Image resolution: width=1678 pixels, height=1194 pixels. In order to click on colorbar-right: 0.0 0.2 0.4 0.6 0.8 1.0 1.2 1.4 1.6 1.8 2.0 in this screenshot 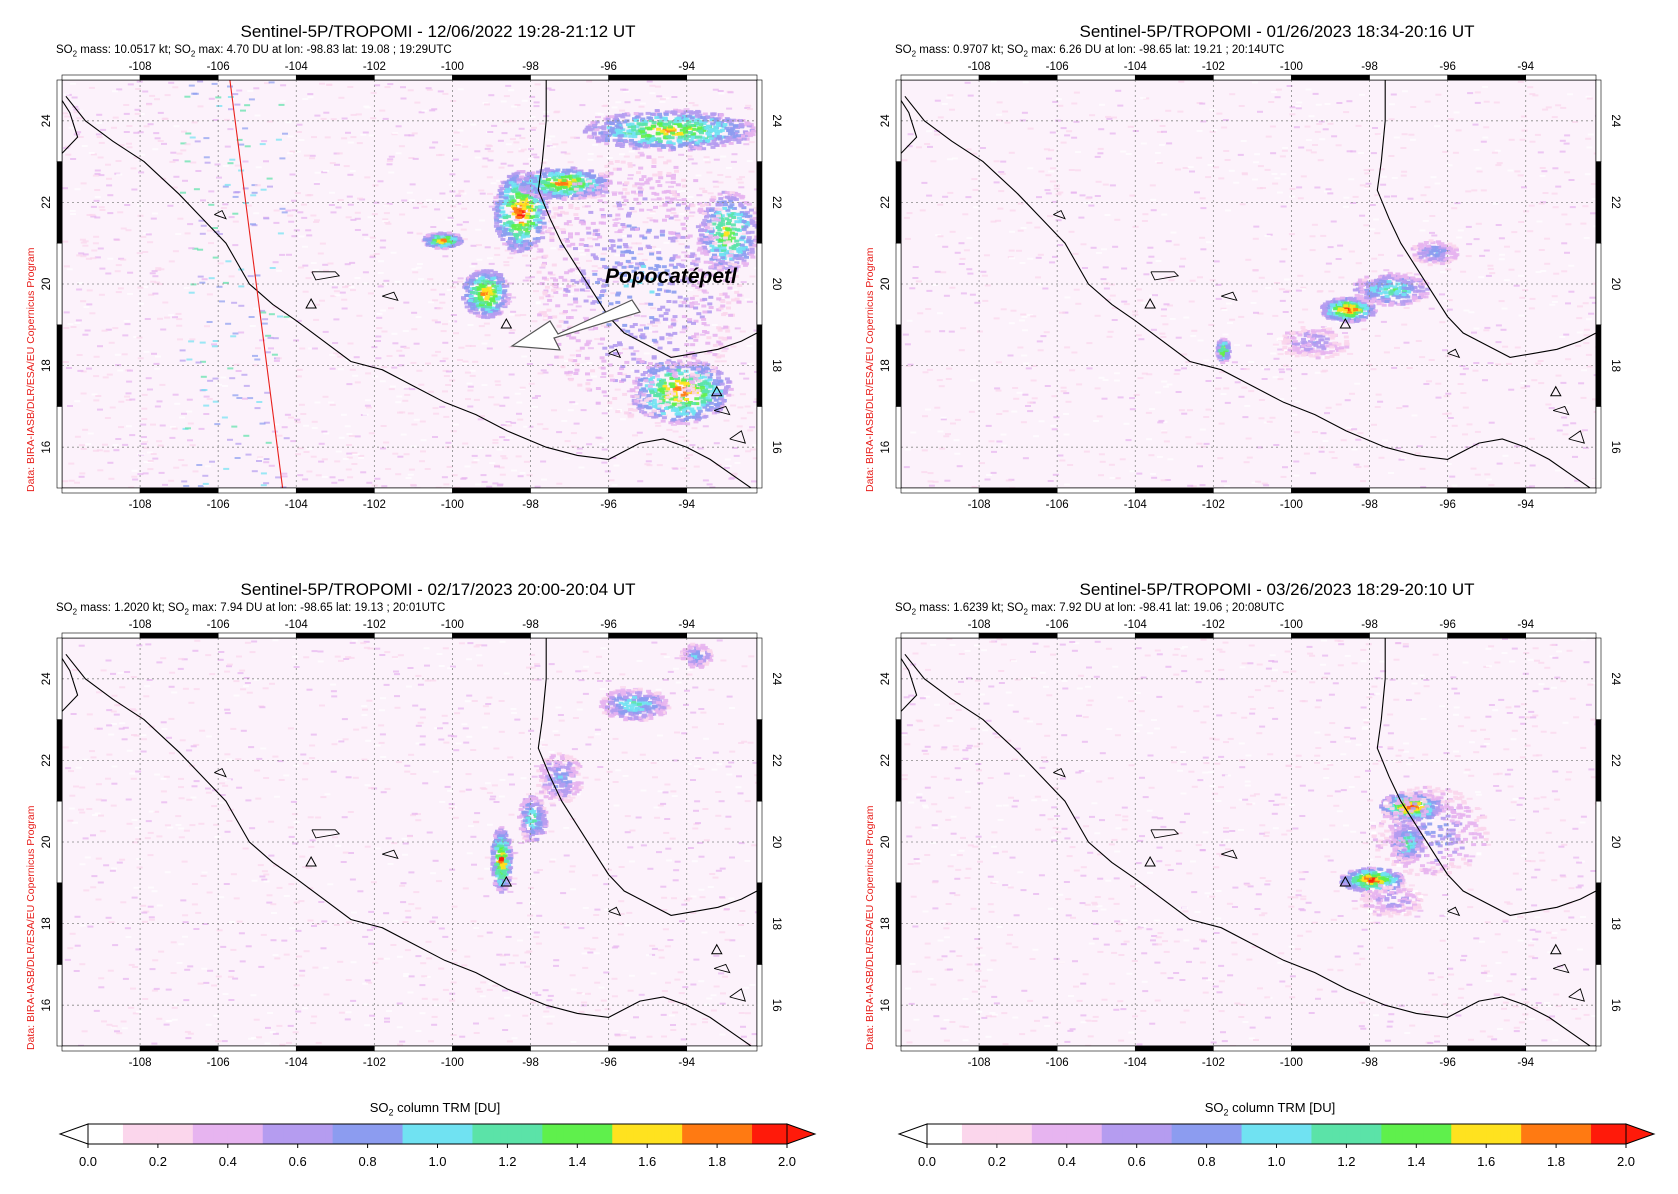, I will do `click(1276, 1146)`.